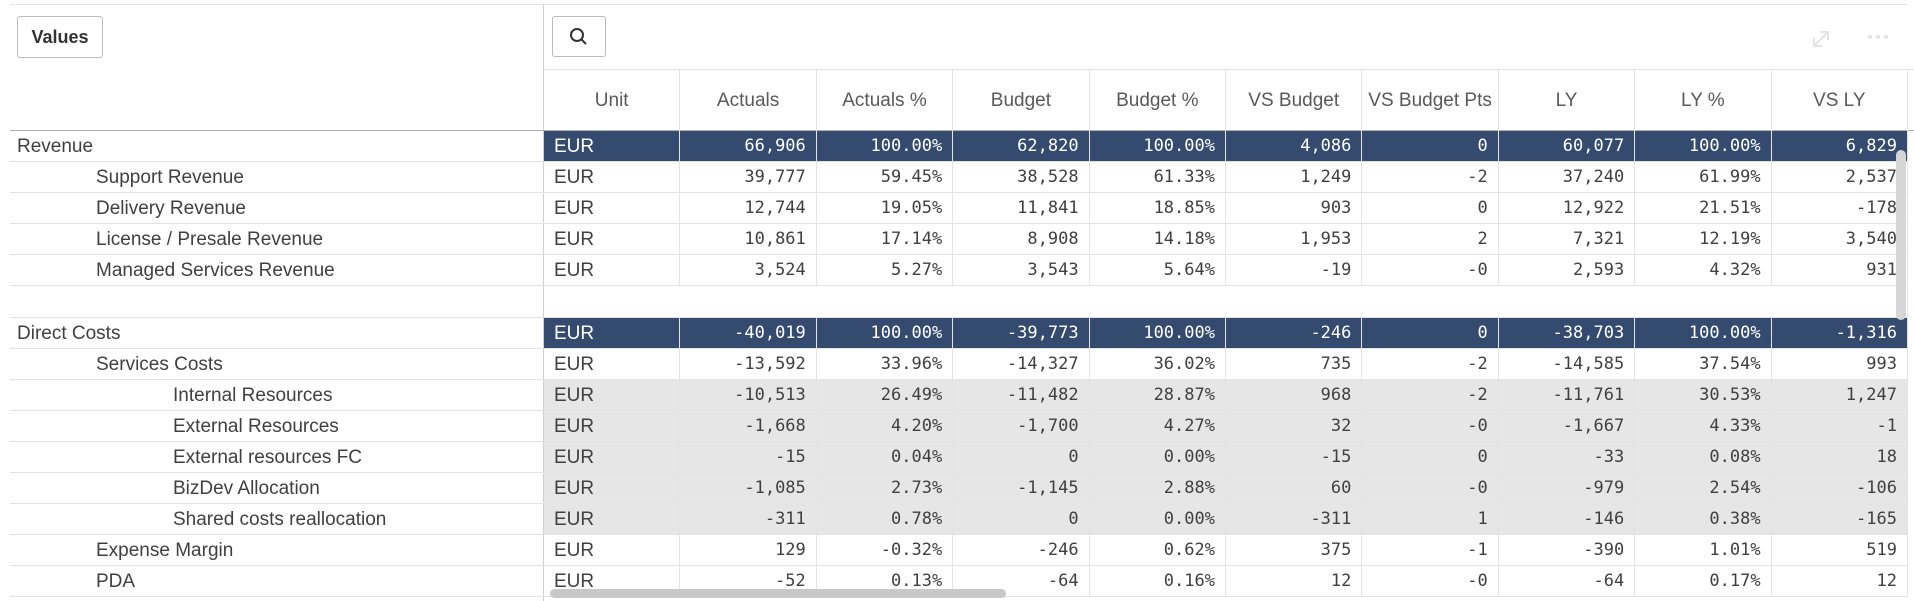 The image size is (1914, 601). I want to click on value-cell: 39,777, so click(748, 178).